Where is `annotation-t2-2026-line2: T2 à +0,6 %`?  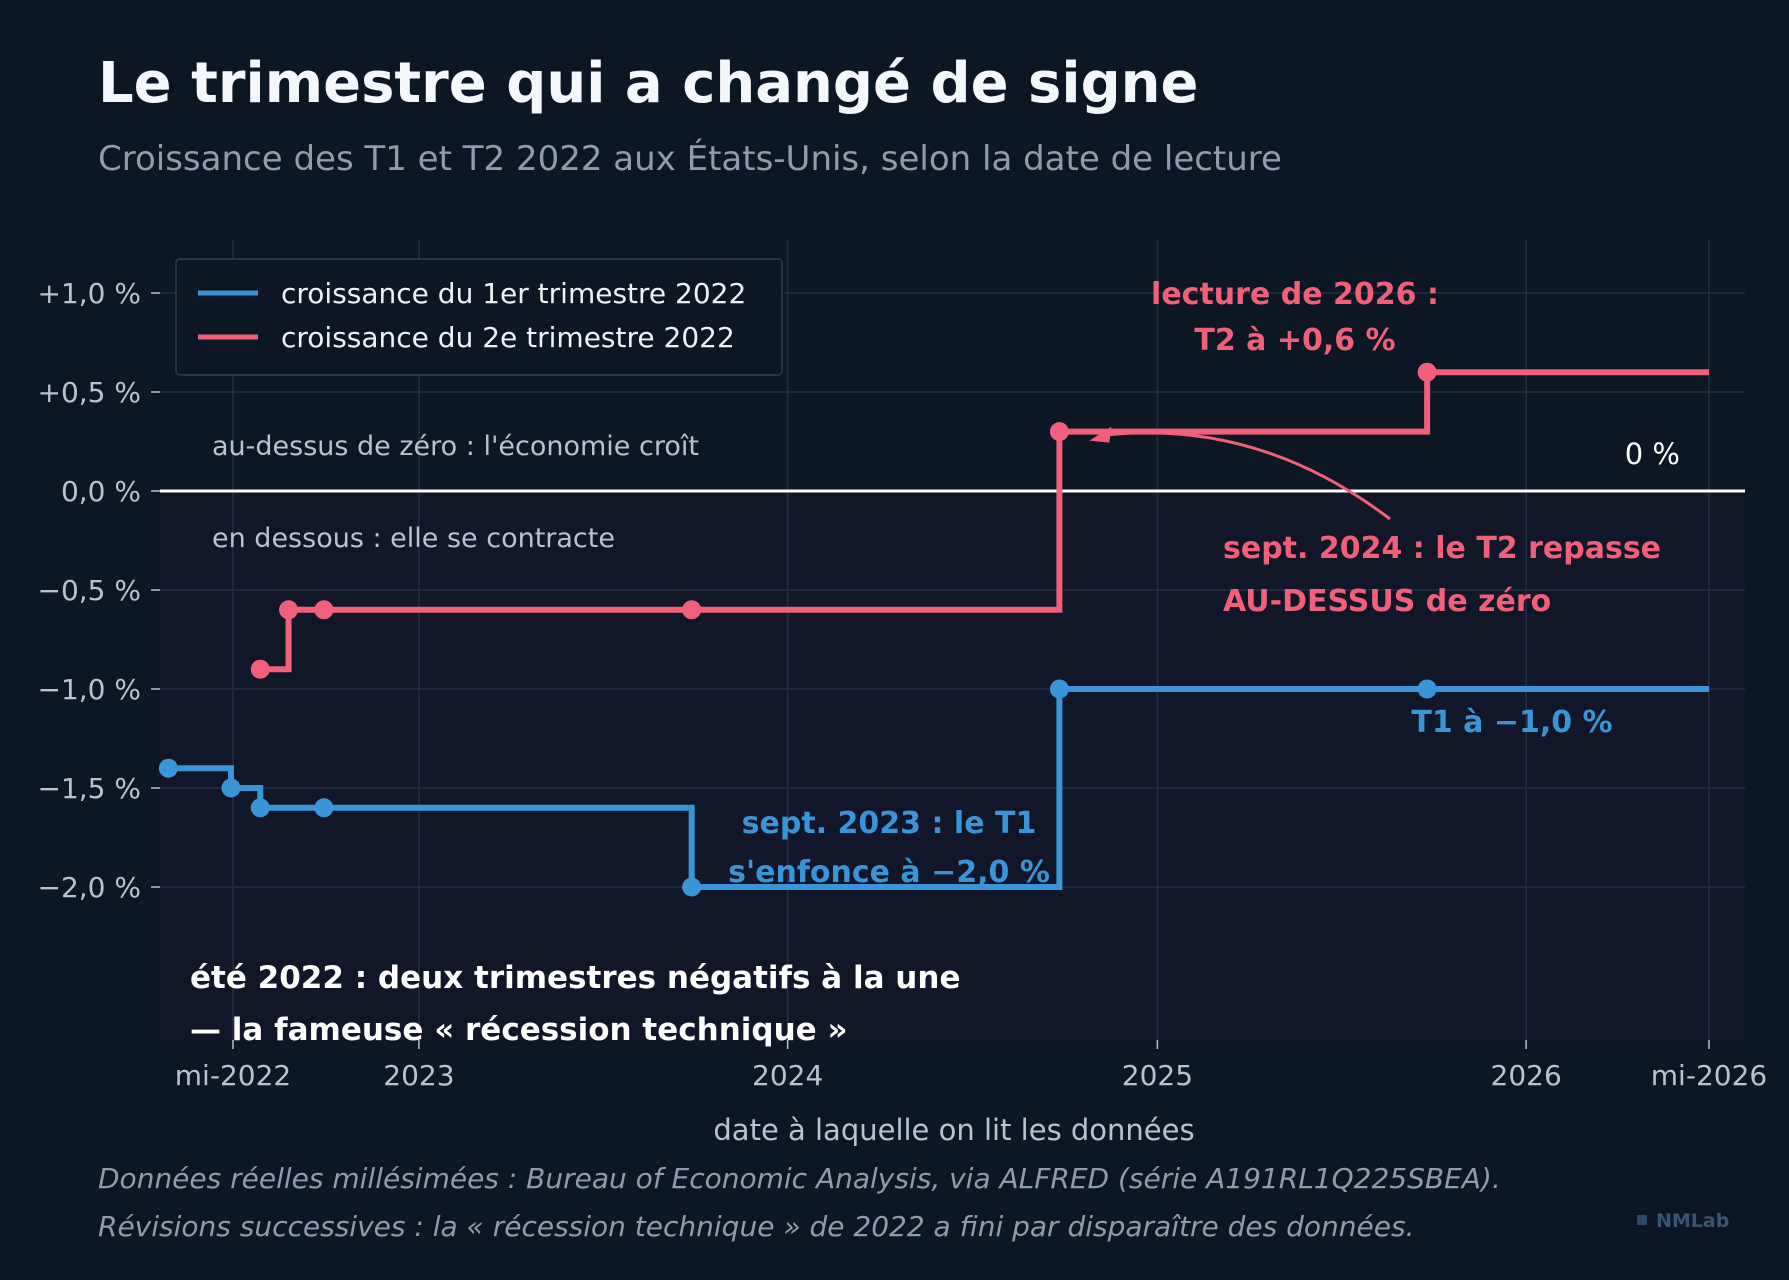 annotation-t2-2026-line2: T2 à +0,6 % is located at coordinates (1294, 340).